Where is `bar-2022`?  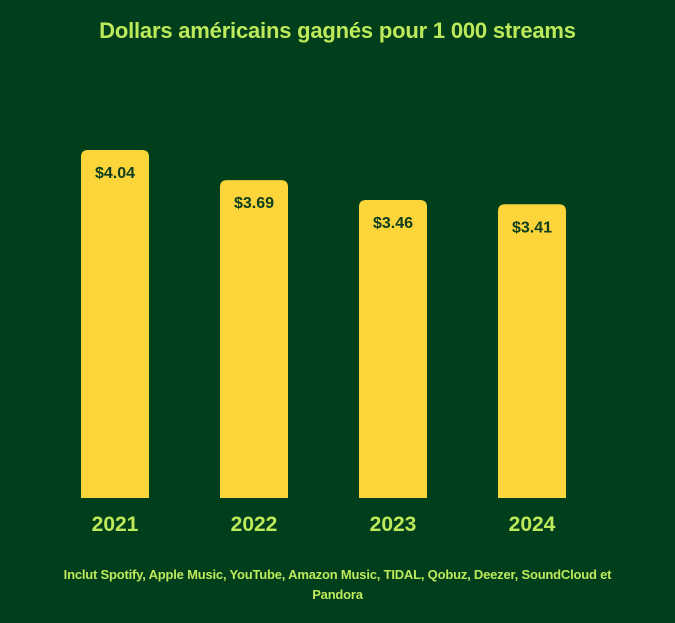 bar-2022 is located at coordinates (254, 339).